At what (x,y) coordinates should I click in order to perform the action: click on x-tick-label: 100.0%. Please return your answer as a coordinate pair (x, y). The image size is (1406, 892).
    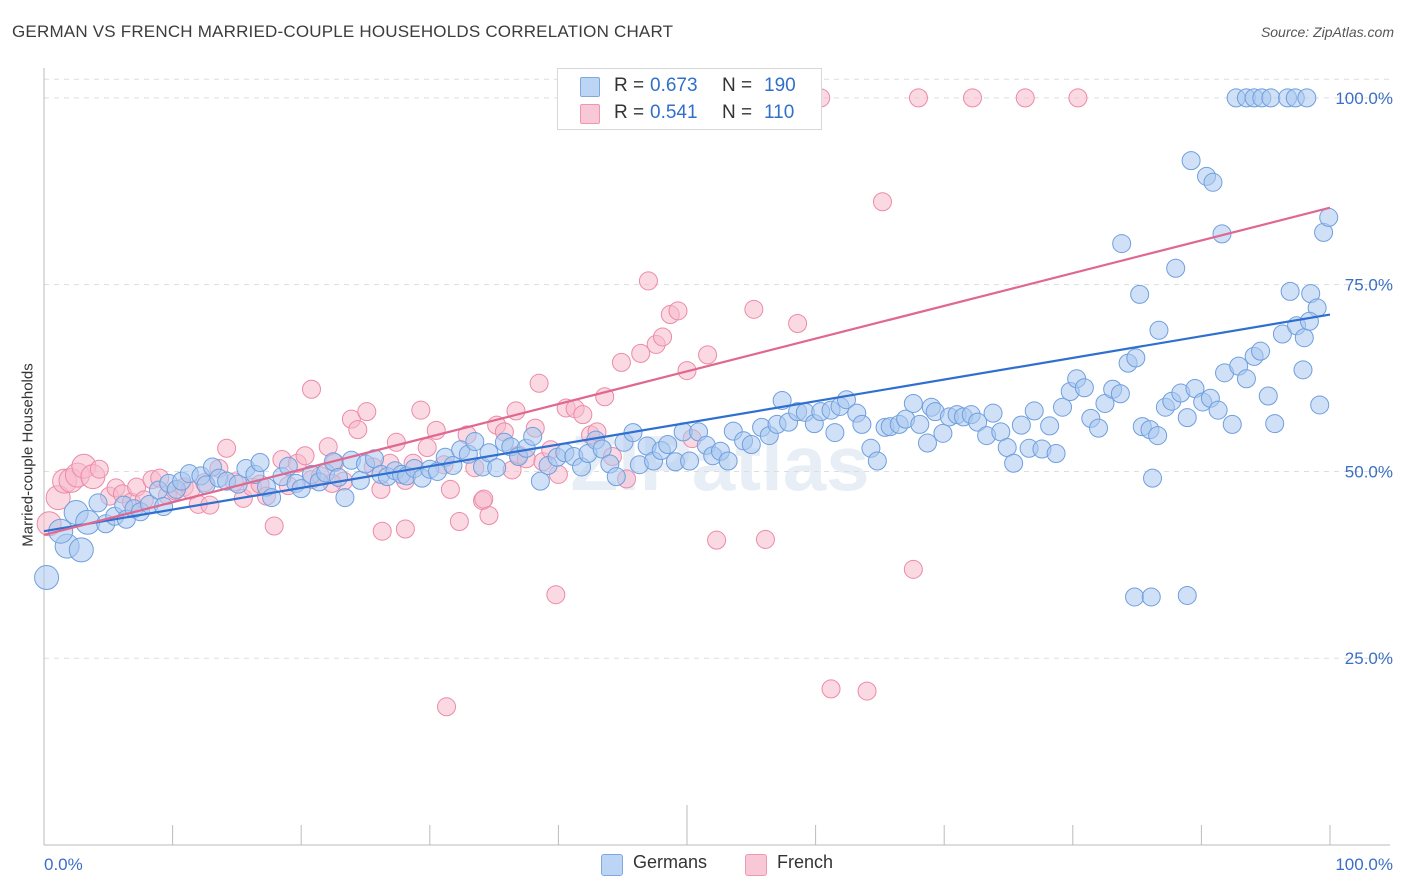
    Looking at the image, I should click on (1364, 864).